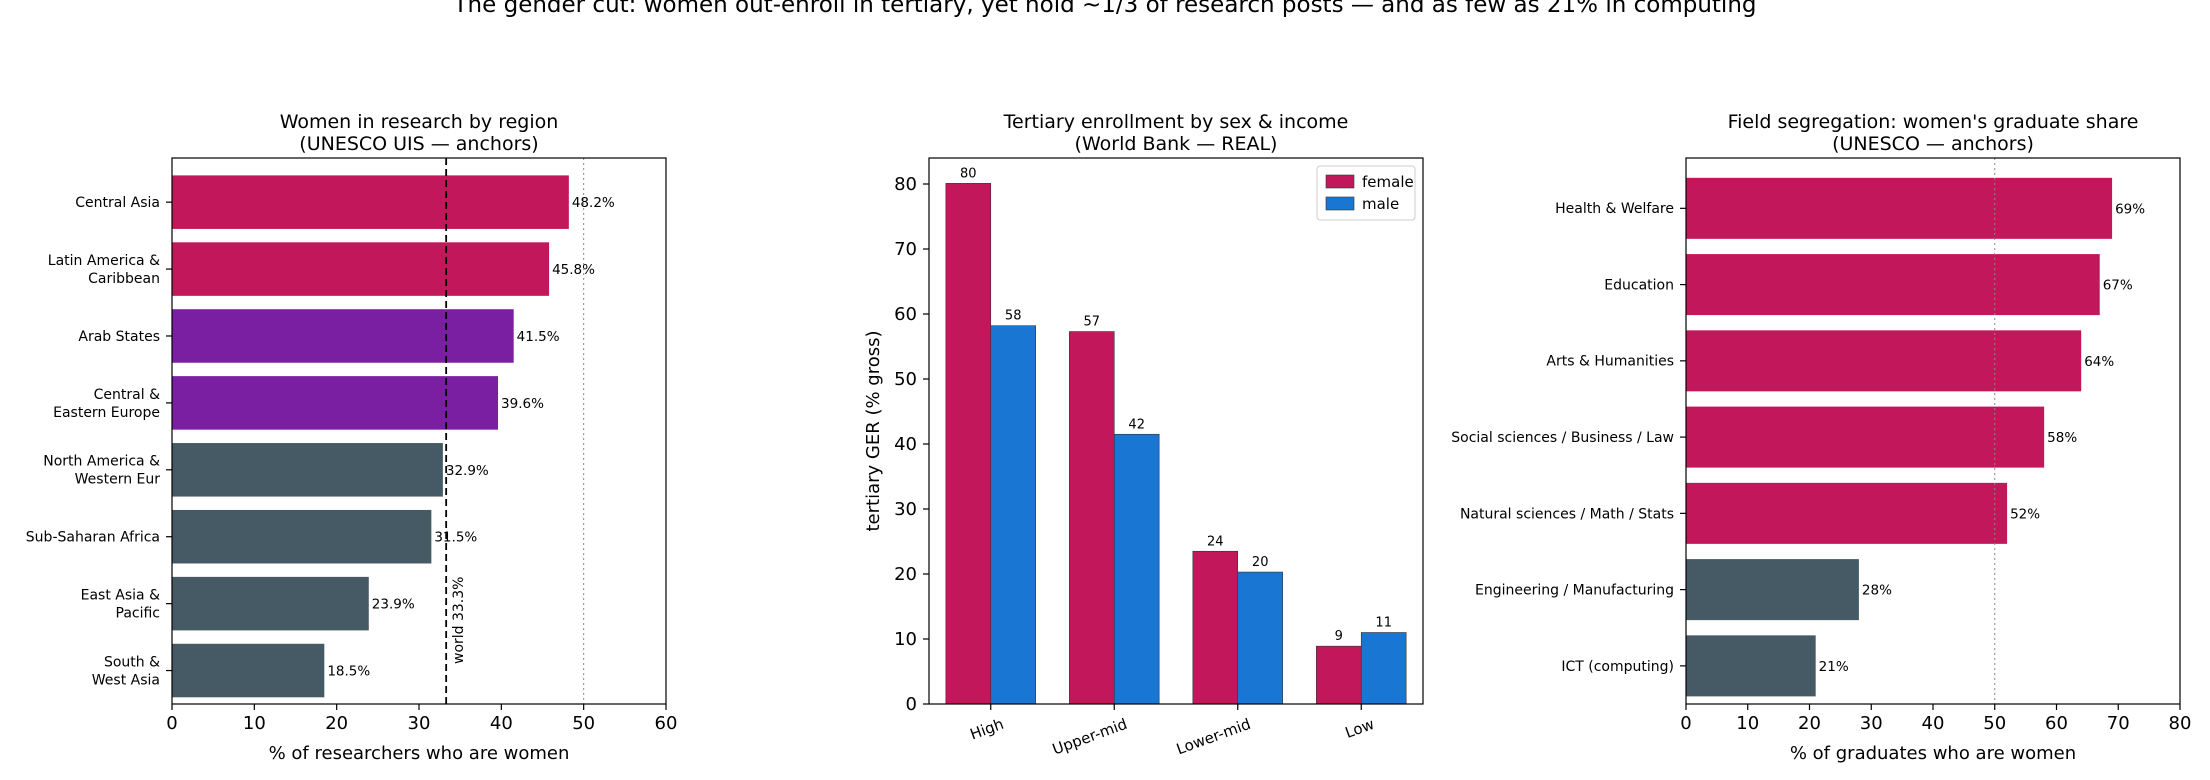  What do you see at coordinates (1574, 591) in the screenshot?
I see `field-category-label: Engineering / Manufacturing` at bounding box center [1574, 591].